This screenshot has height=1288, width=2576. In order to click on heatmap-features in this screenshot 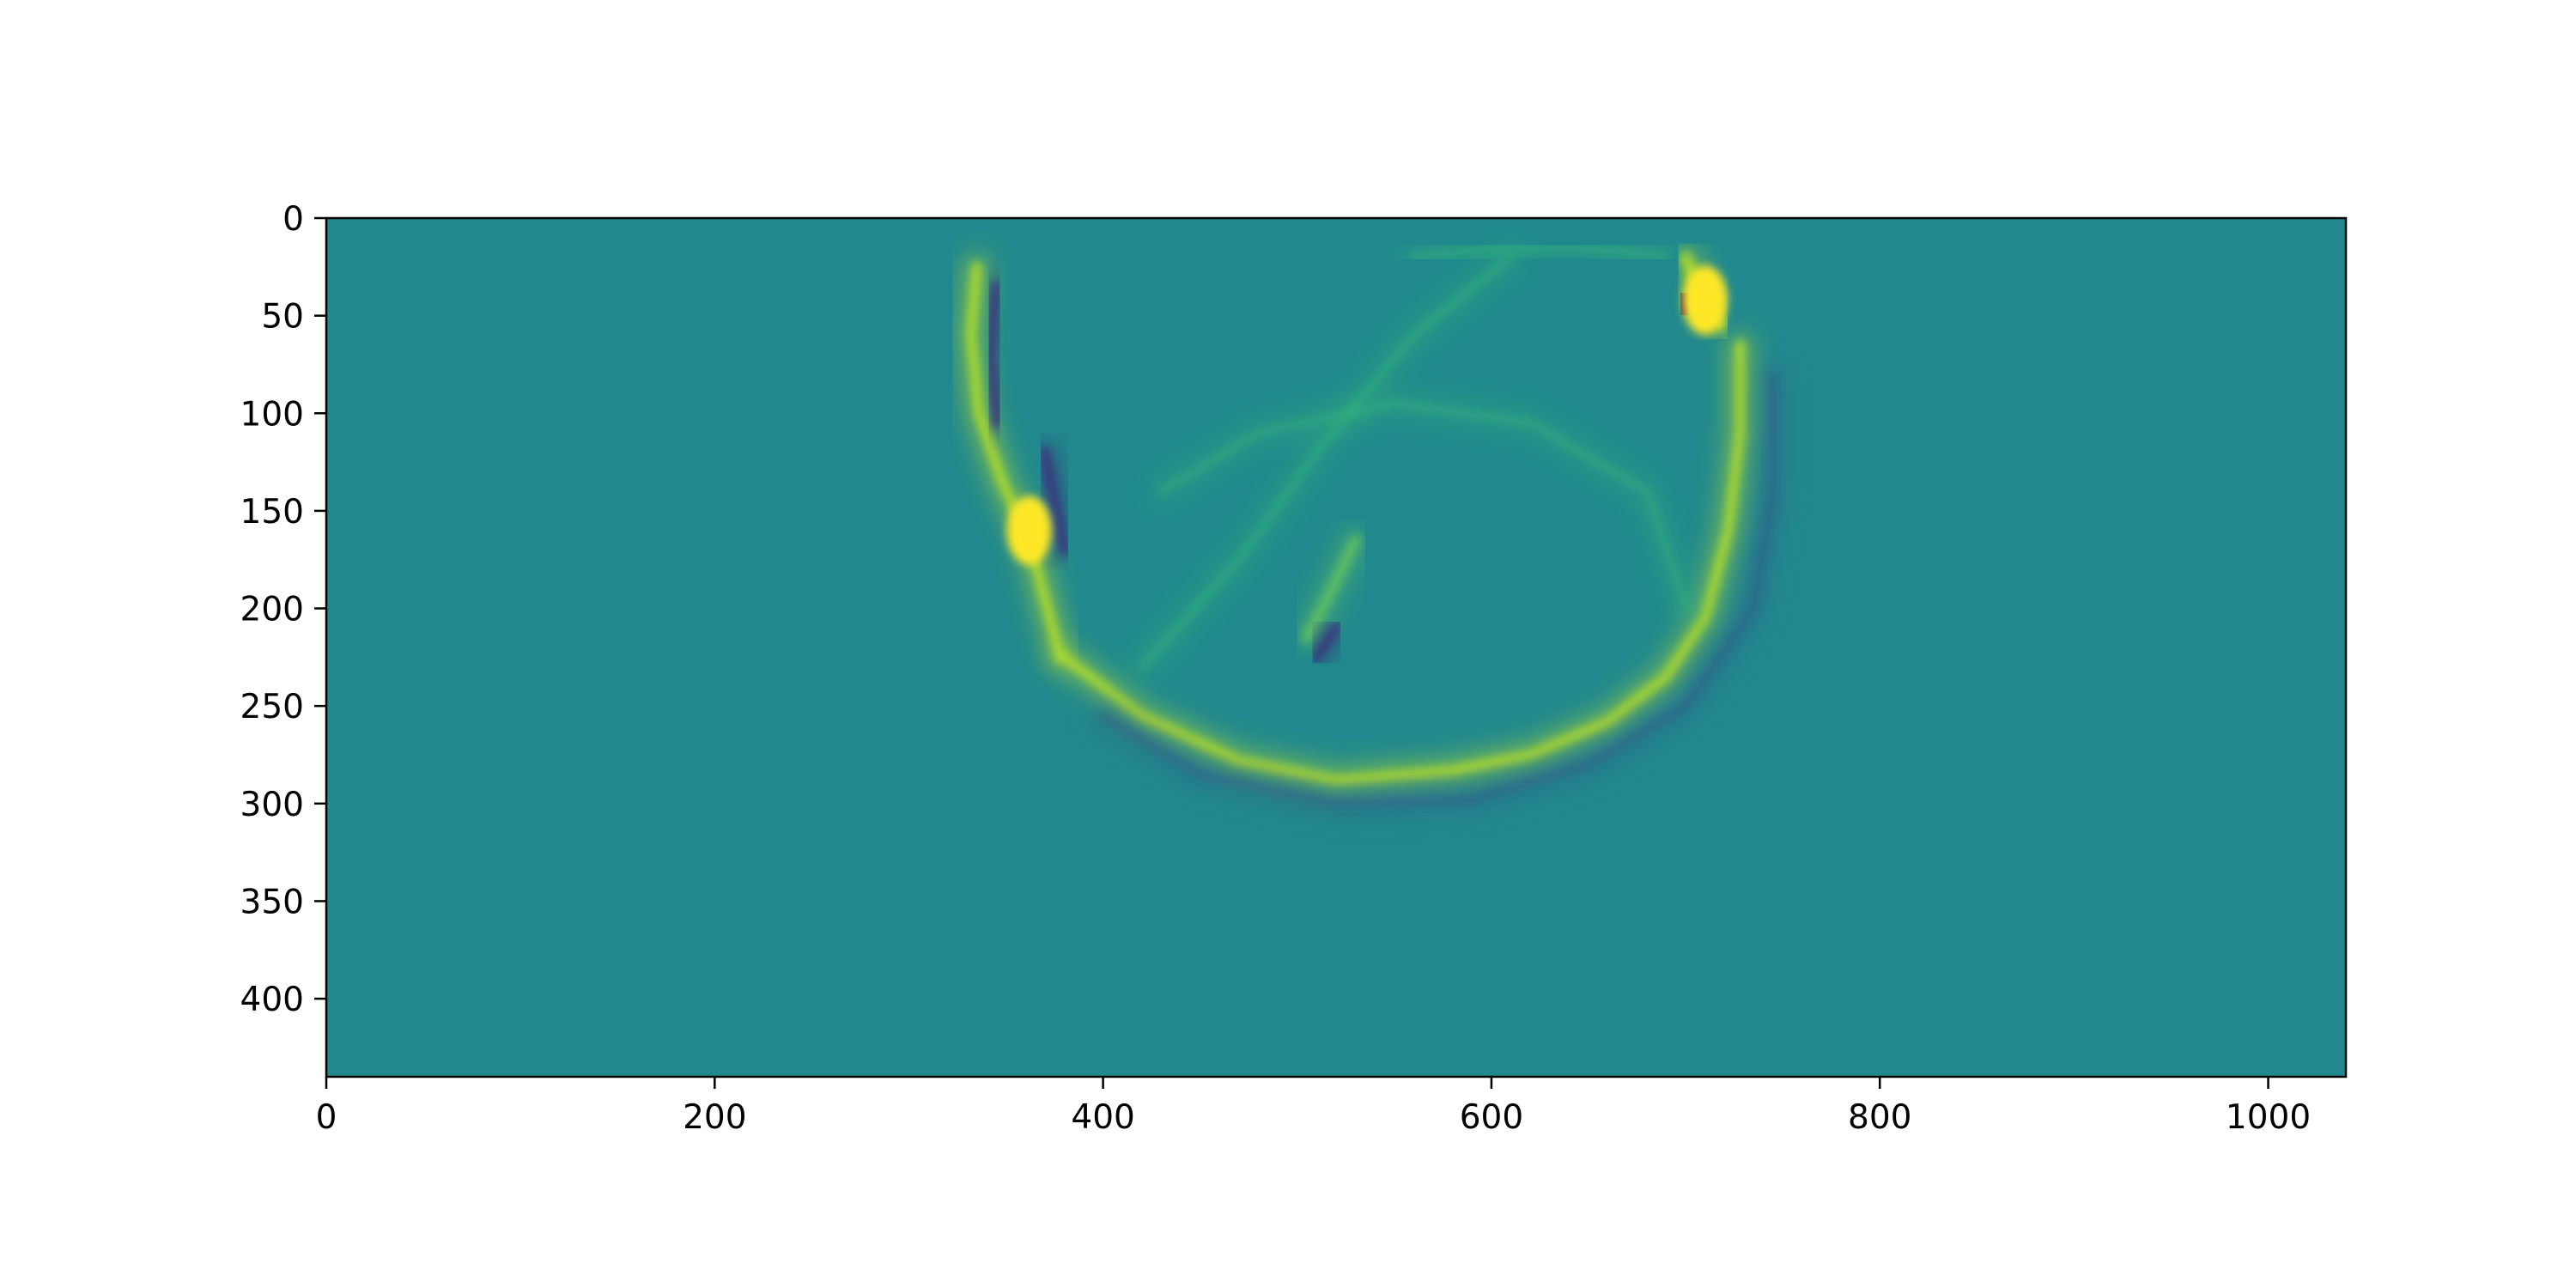, I will do `click(1371, 525)`.